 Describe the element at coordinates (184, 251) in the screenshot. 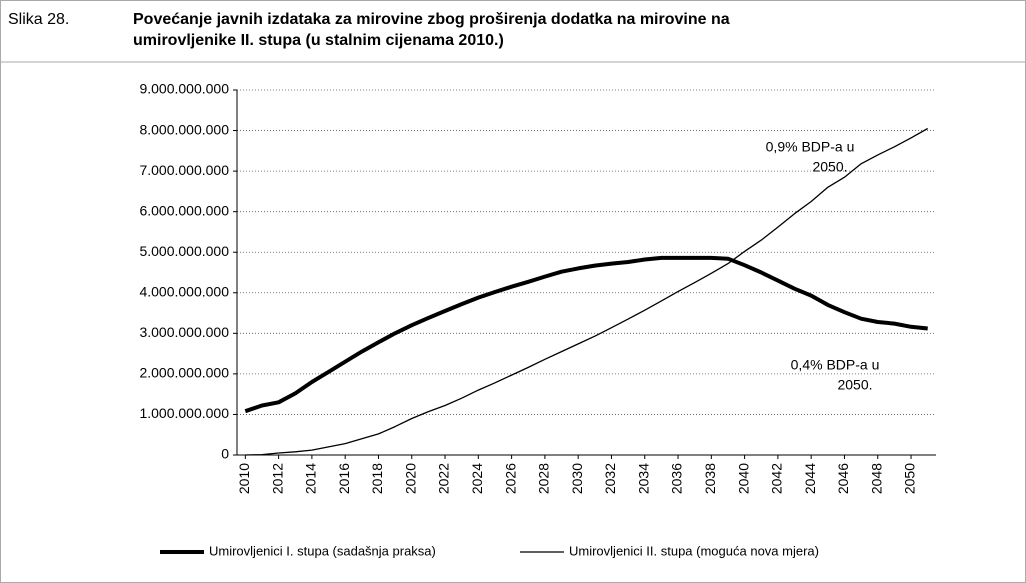

I see `y-tick-label: 5.000.000.000` at that location.